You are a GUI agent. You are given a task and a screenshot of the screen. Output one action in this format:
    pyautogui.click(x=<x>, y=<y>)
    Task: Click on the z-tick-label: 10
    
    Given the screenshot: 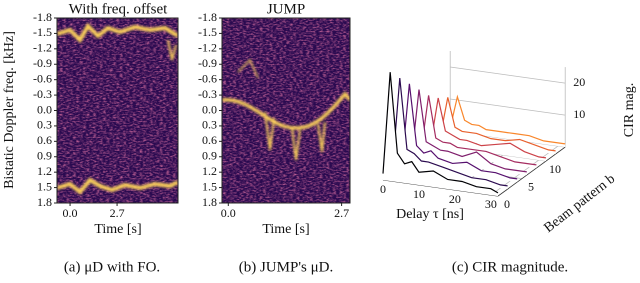 What is the action you would take?
    pyautogui.click(x=579, y=114)
    